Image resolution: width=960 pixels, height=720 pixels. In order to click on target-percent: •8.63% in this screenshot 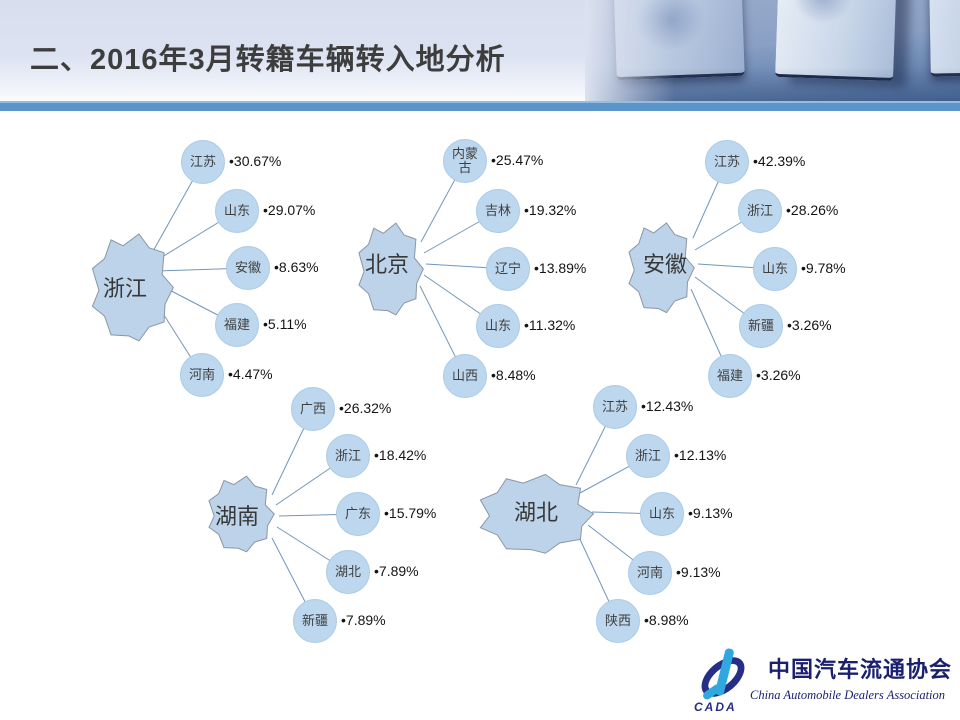, I will do `click(296, 267)`.